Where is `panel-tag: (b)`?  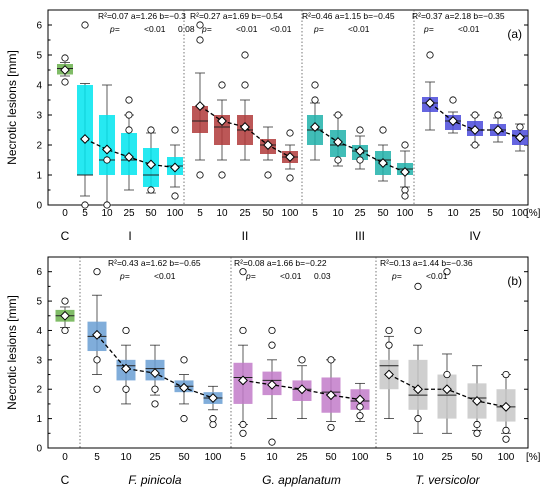
panel-tag: (b) is located at coordinates (514, 281).